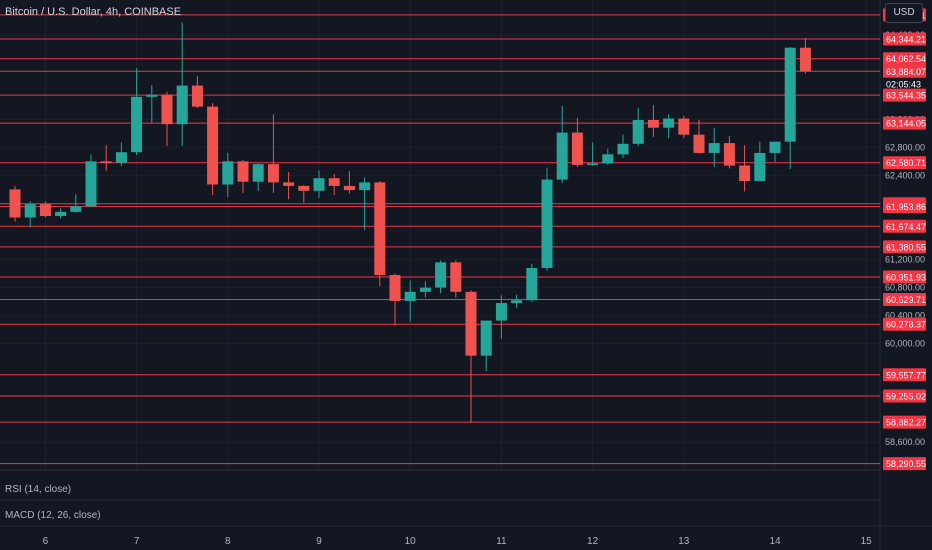  I want to click on price-level-label: 62,580.71, so click(906, 163).